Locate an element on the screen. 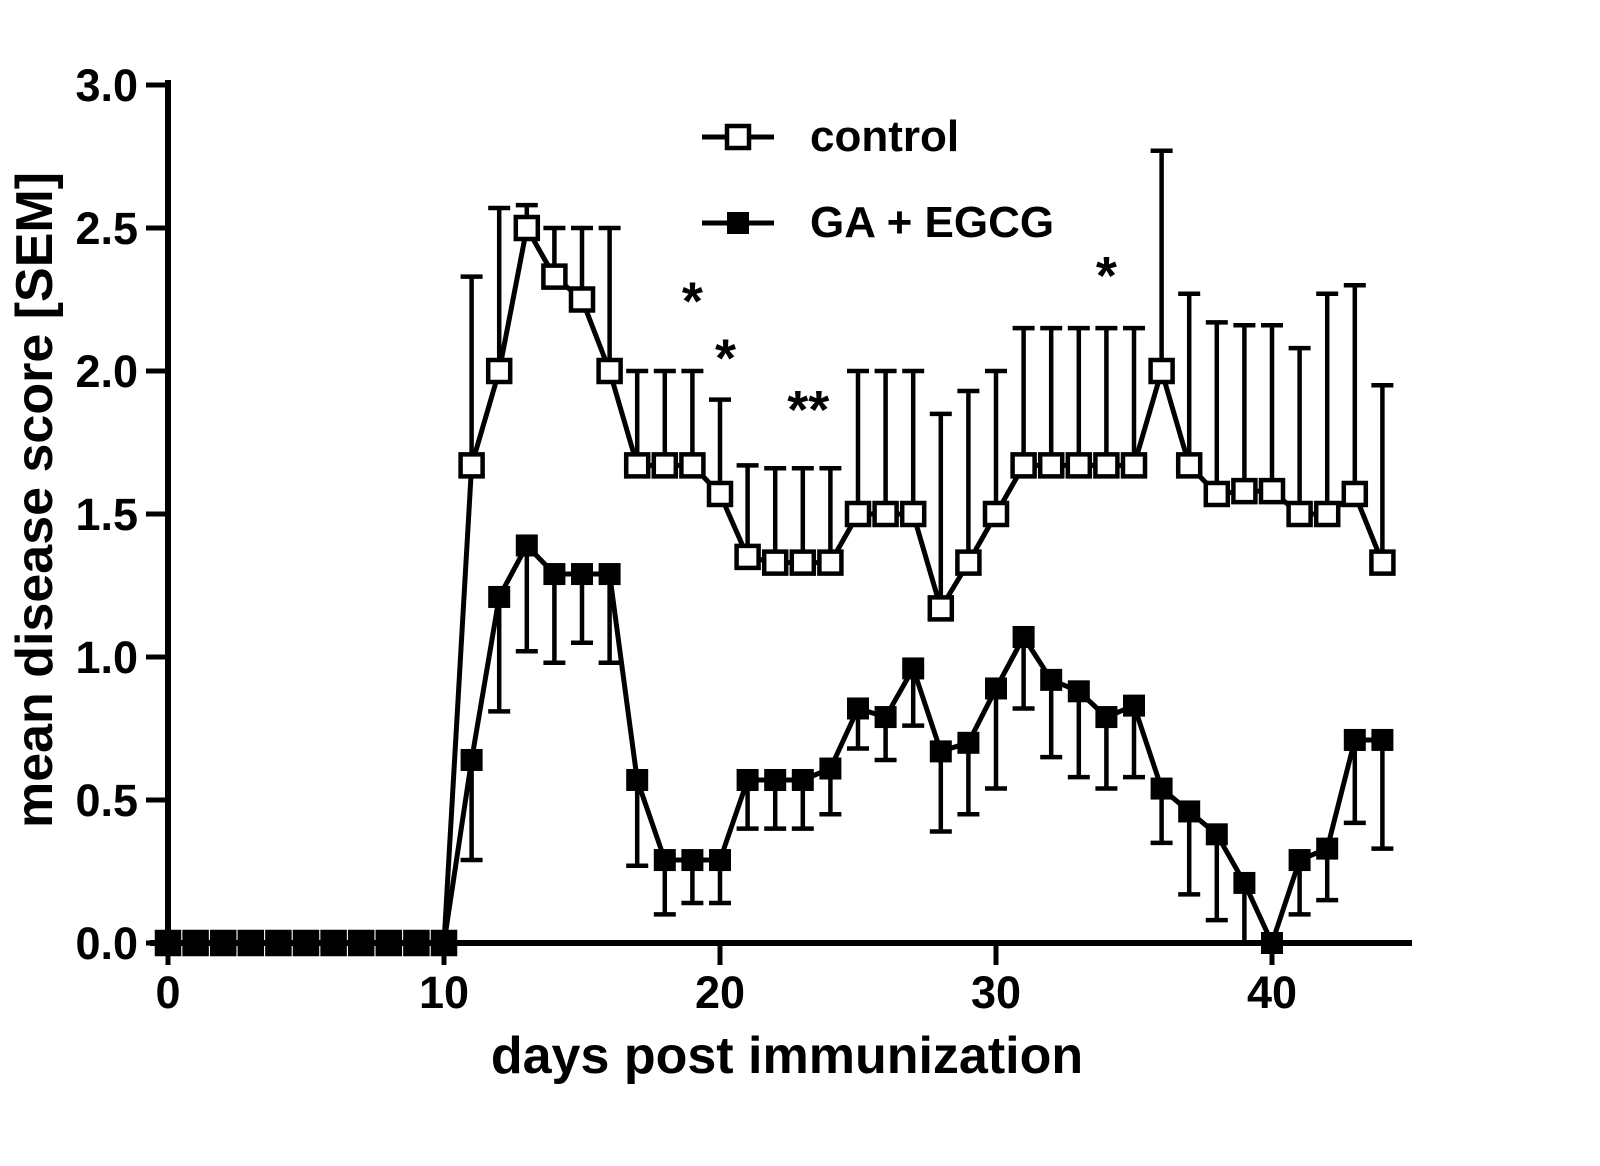 Image resolution: width=1600 pixels, height=1166 pixels. x-tick-label: 20 is located at coordinates (720, 992).